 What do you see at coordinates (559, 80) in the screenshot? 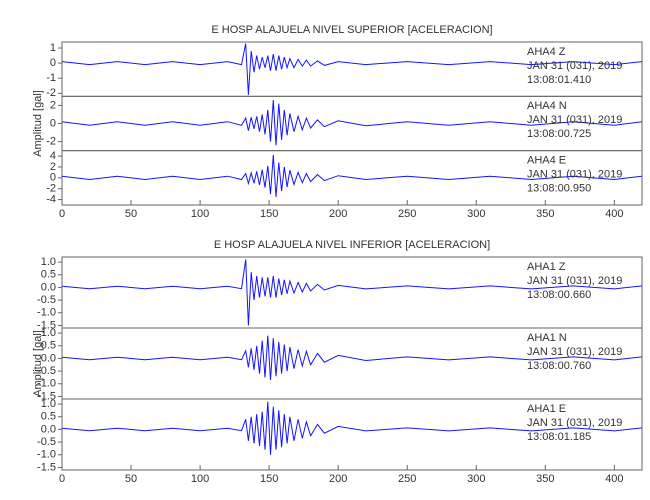
I see `time-label: 13:08:01.410` at bounding box center [559, 80].